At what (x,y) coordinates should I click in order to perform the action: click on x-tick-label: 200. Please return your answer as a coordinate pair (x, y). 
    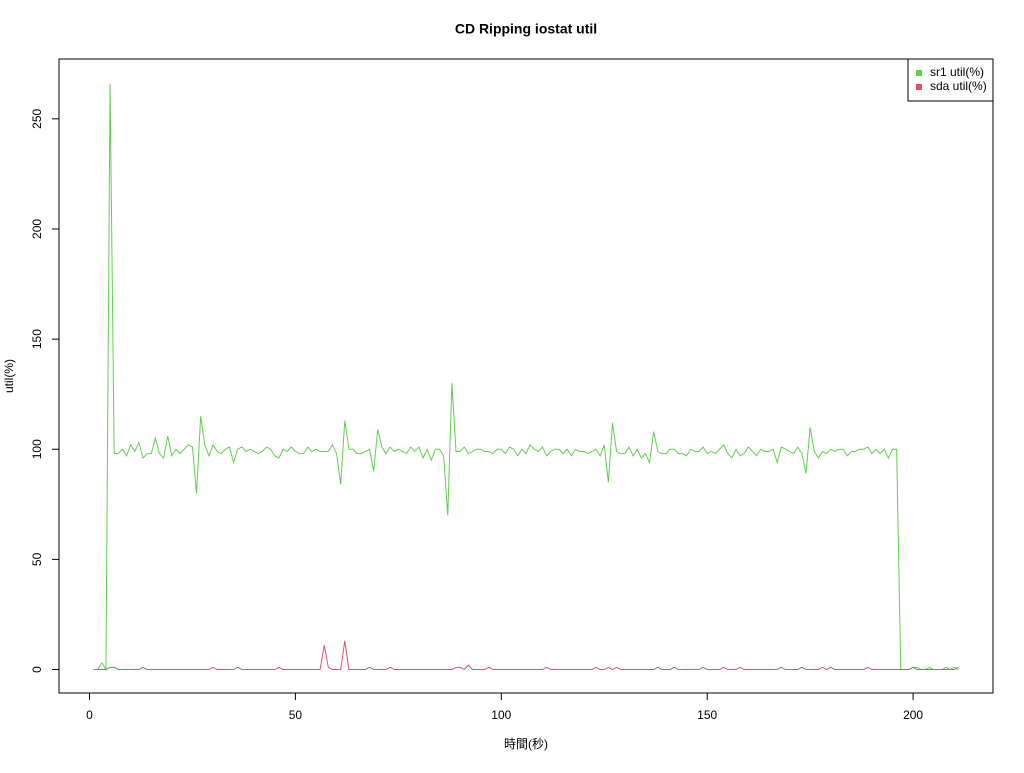
    Looking at the image, I should click on (913, 715).